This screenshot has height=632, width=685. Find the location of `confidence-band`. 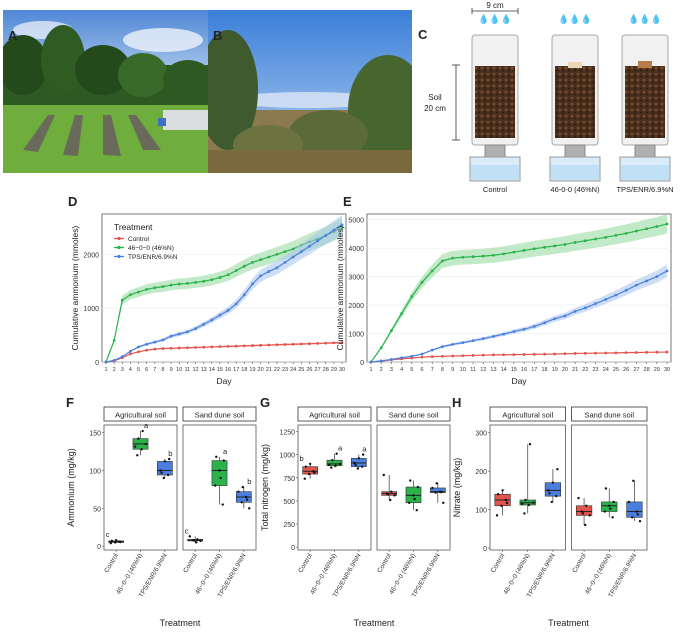

confidence-band is located at coordinates (519, 288).